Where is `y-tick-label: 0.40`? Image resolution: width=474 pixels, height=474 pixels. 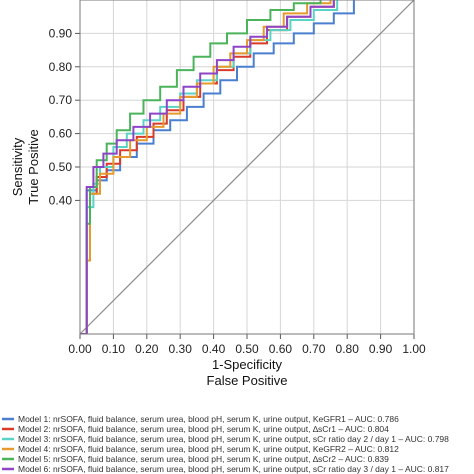
y-tick-label: 0.40 is located at coordinates (61, 200).